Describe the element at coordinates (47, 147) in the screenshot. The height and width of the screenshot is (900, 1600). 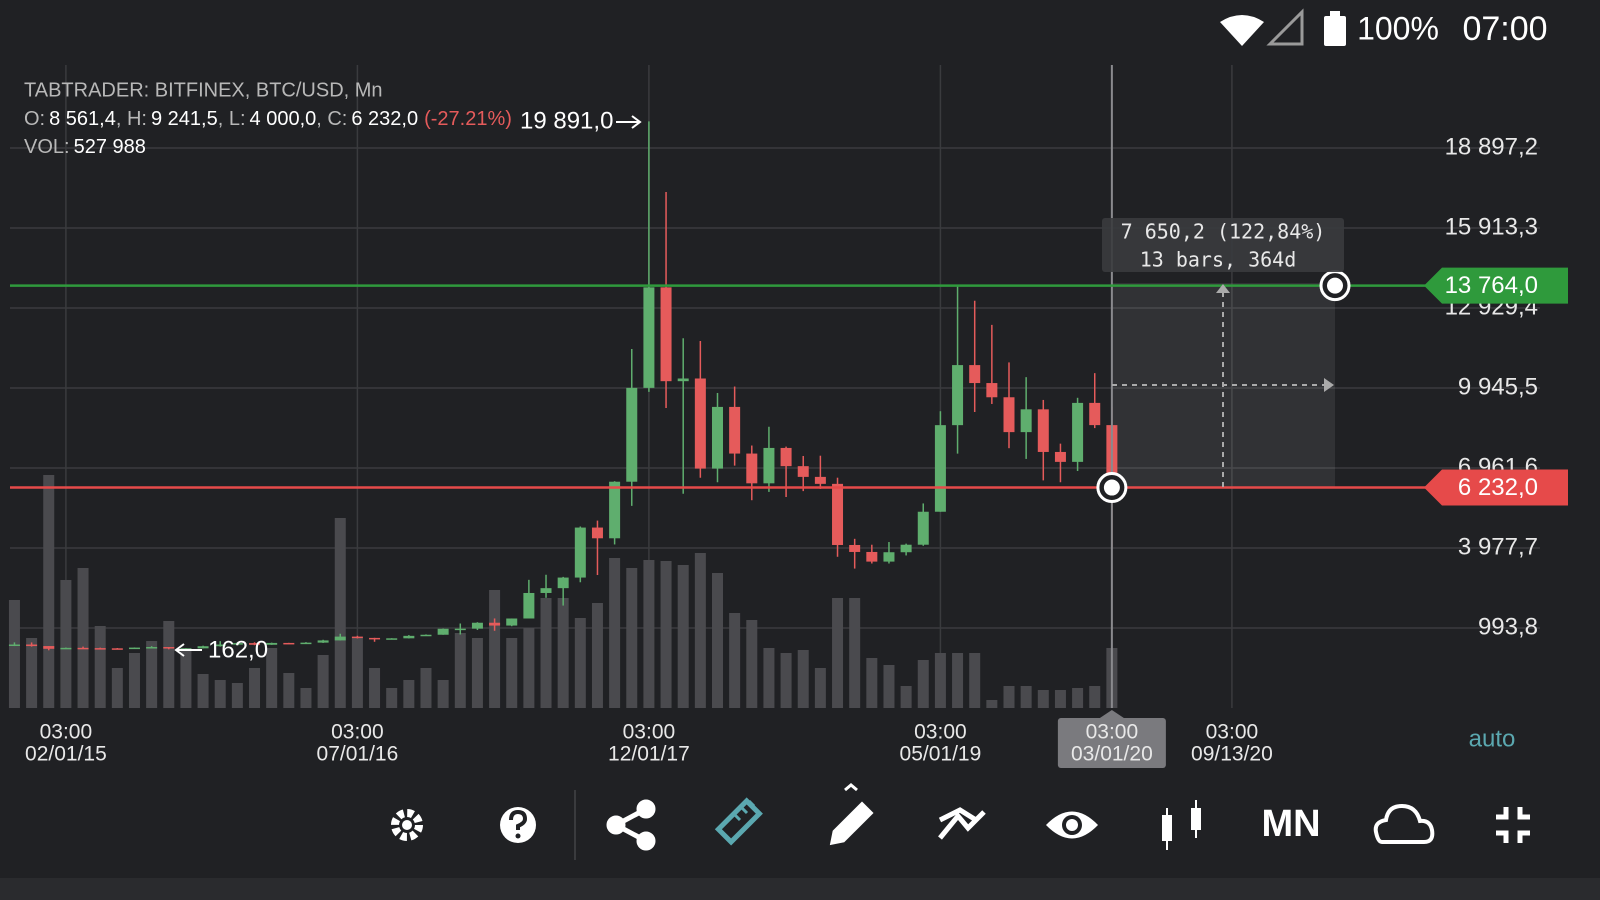
I see `volume-label: VOL:` at that location.